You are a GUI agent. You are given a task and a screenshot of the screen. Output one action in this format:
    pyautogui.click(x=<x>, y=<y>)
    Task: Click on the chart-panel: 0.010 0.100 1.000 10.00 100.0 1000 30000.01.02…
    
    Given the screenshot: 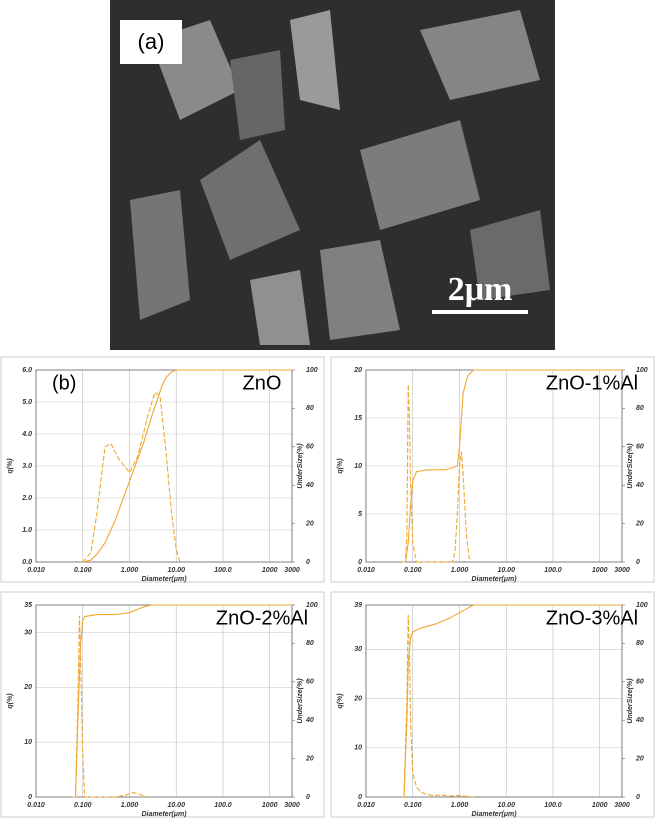 What is the action you would take?
    pyautogui.click(x=162, y=469)
    